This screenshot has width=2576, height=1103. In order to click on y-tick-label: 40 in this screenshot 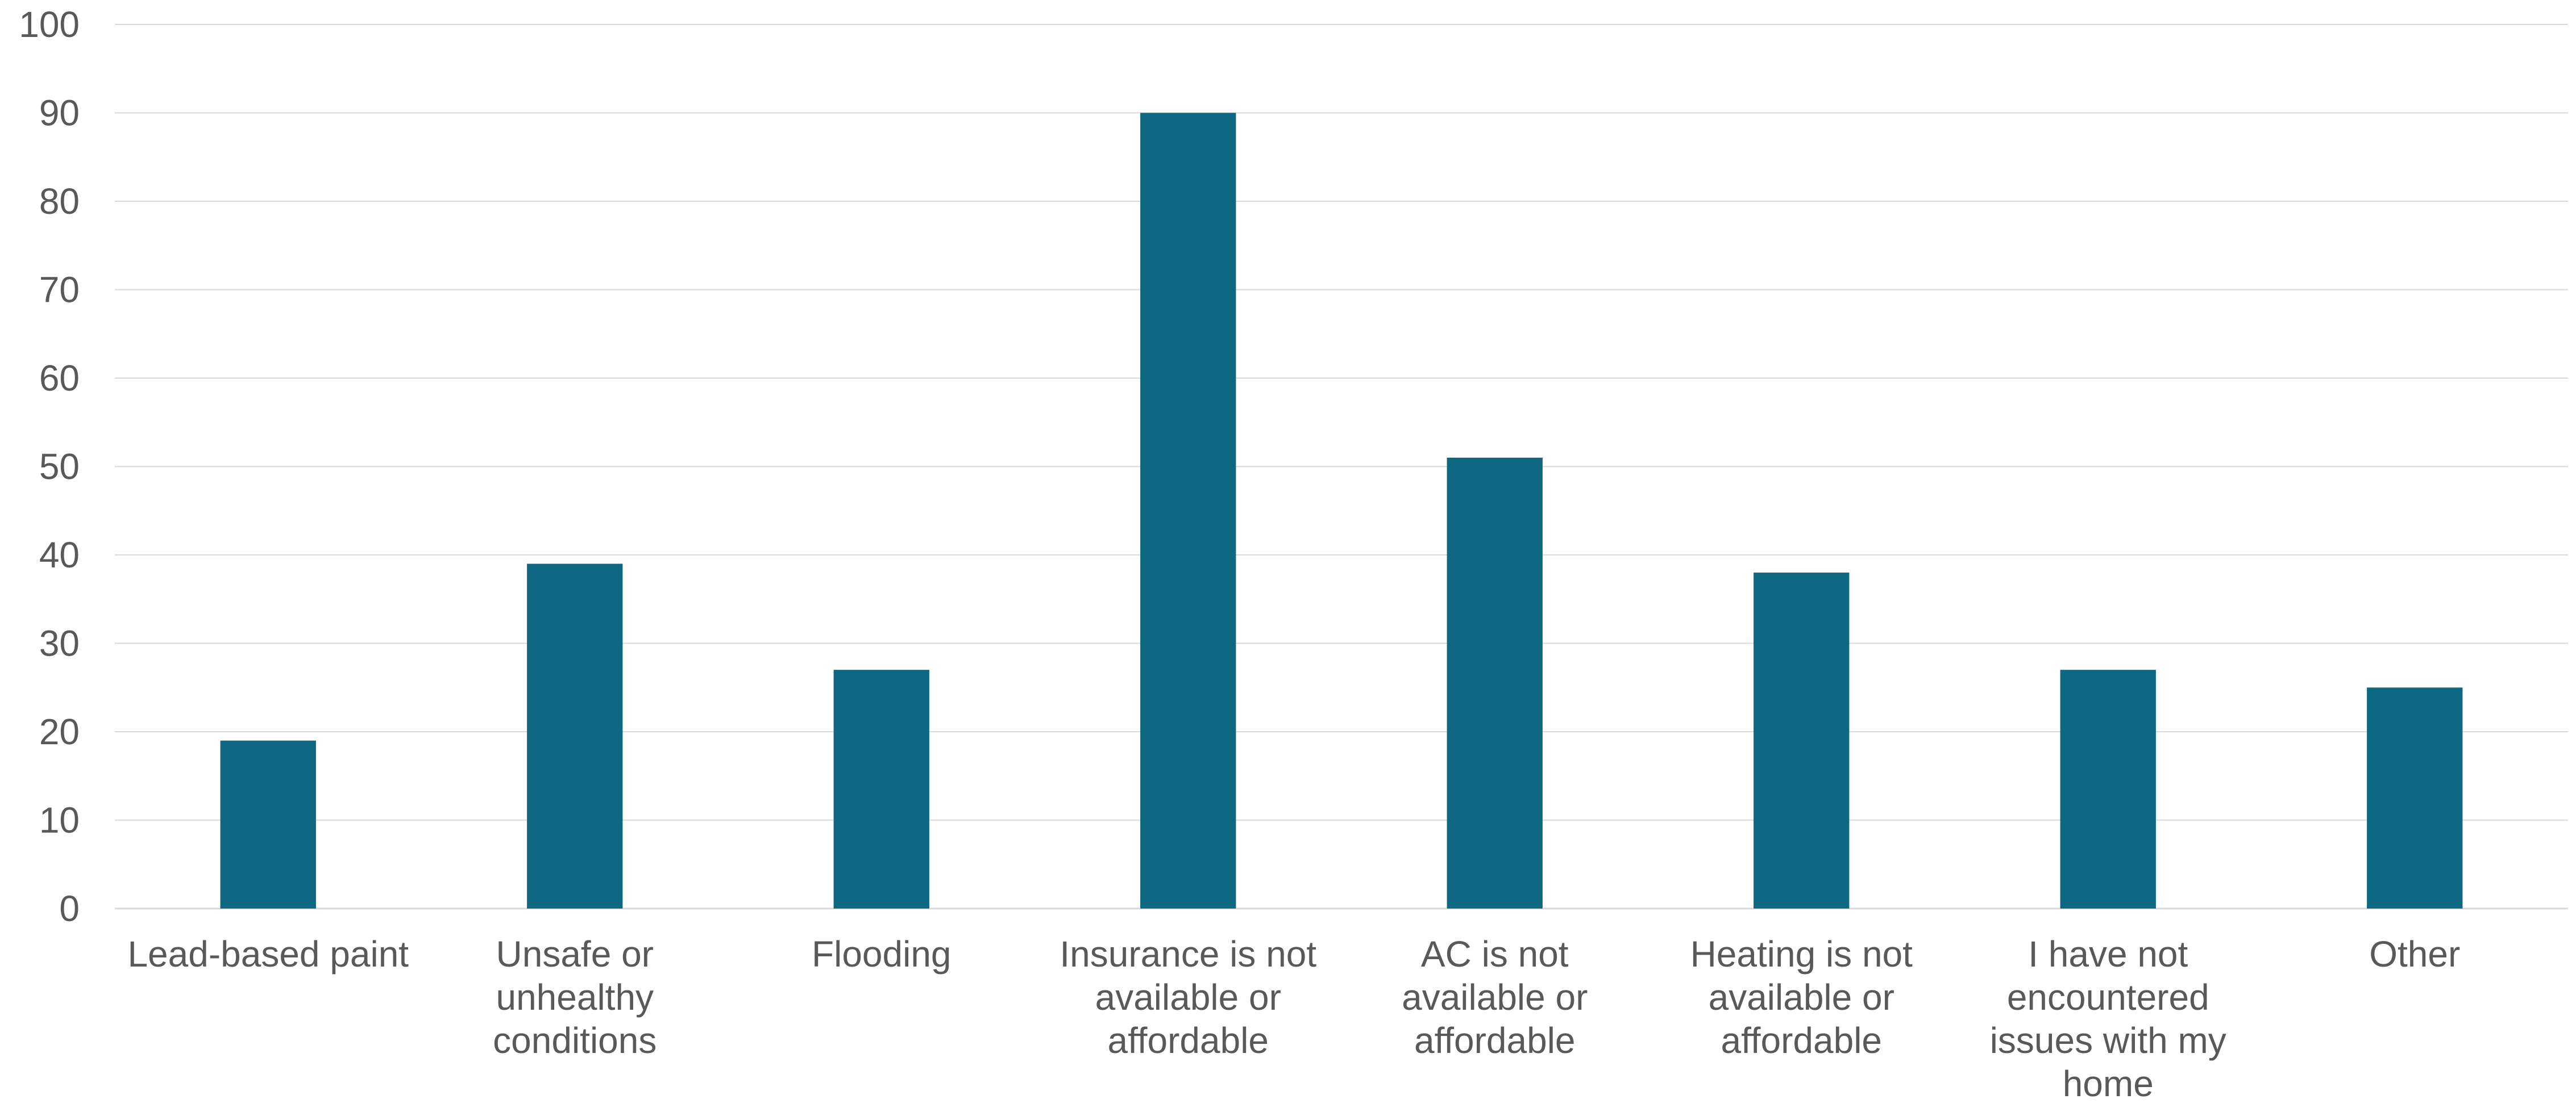, I will do `click(60, 554)`.